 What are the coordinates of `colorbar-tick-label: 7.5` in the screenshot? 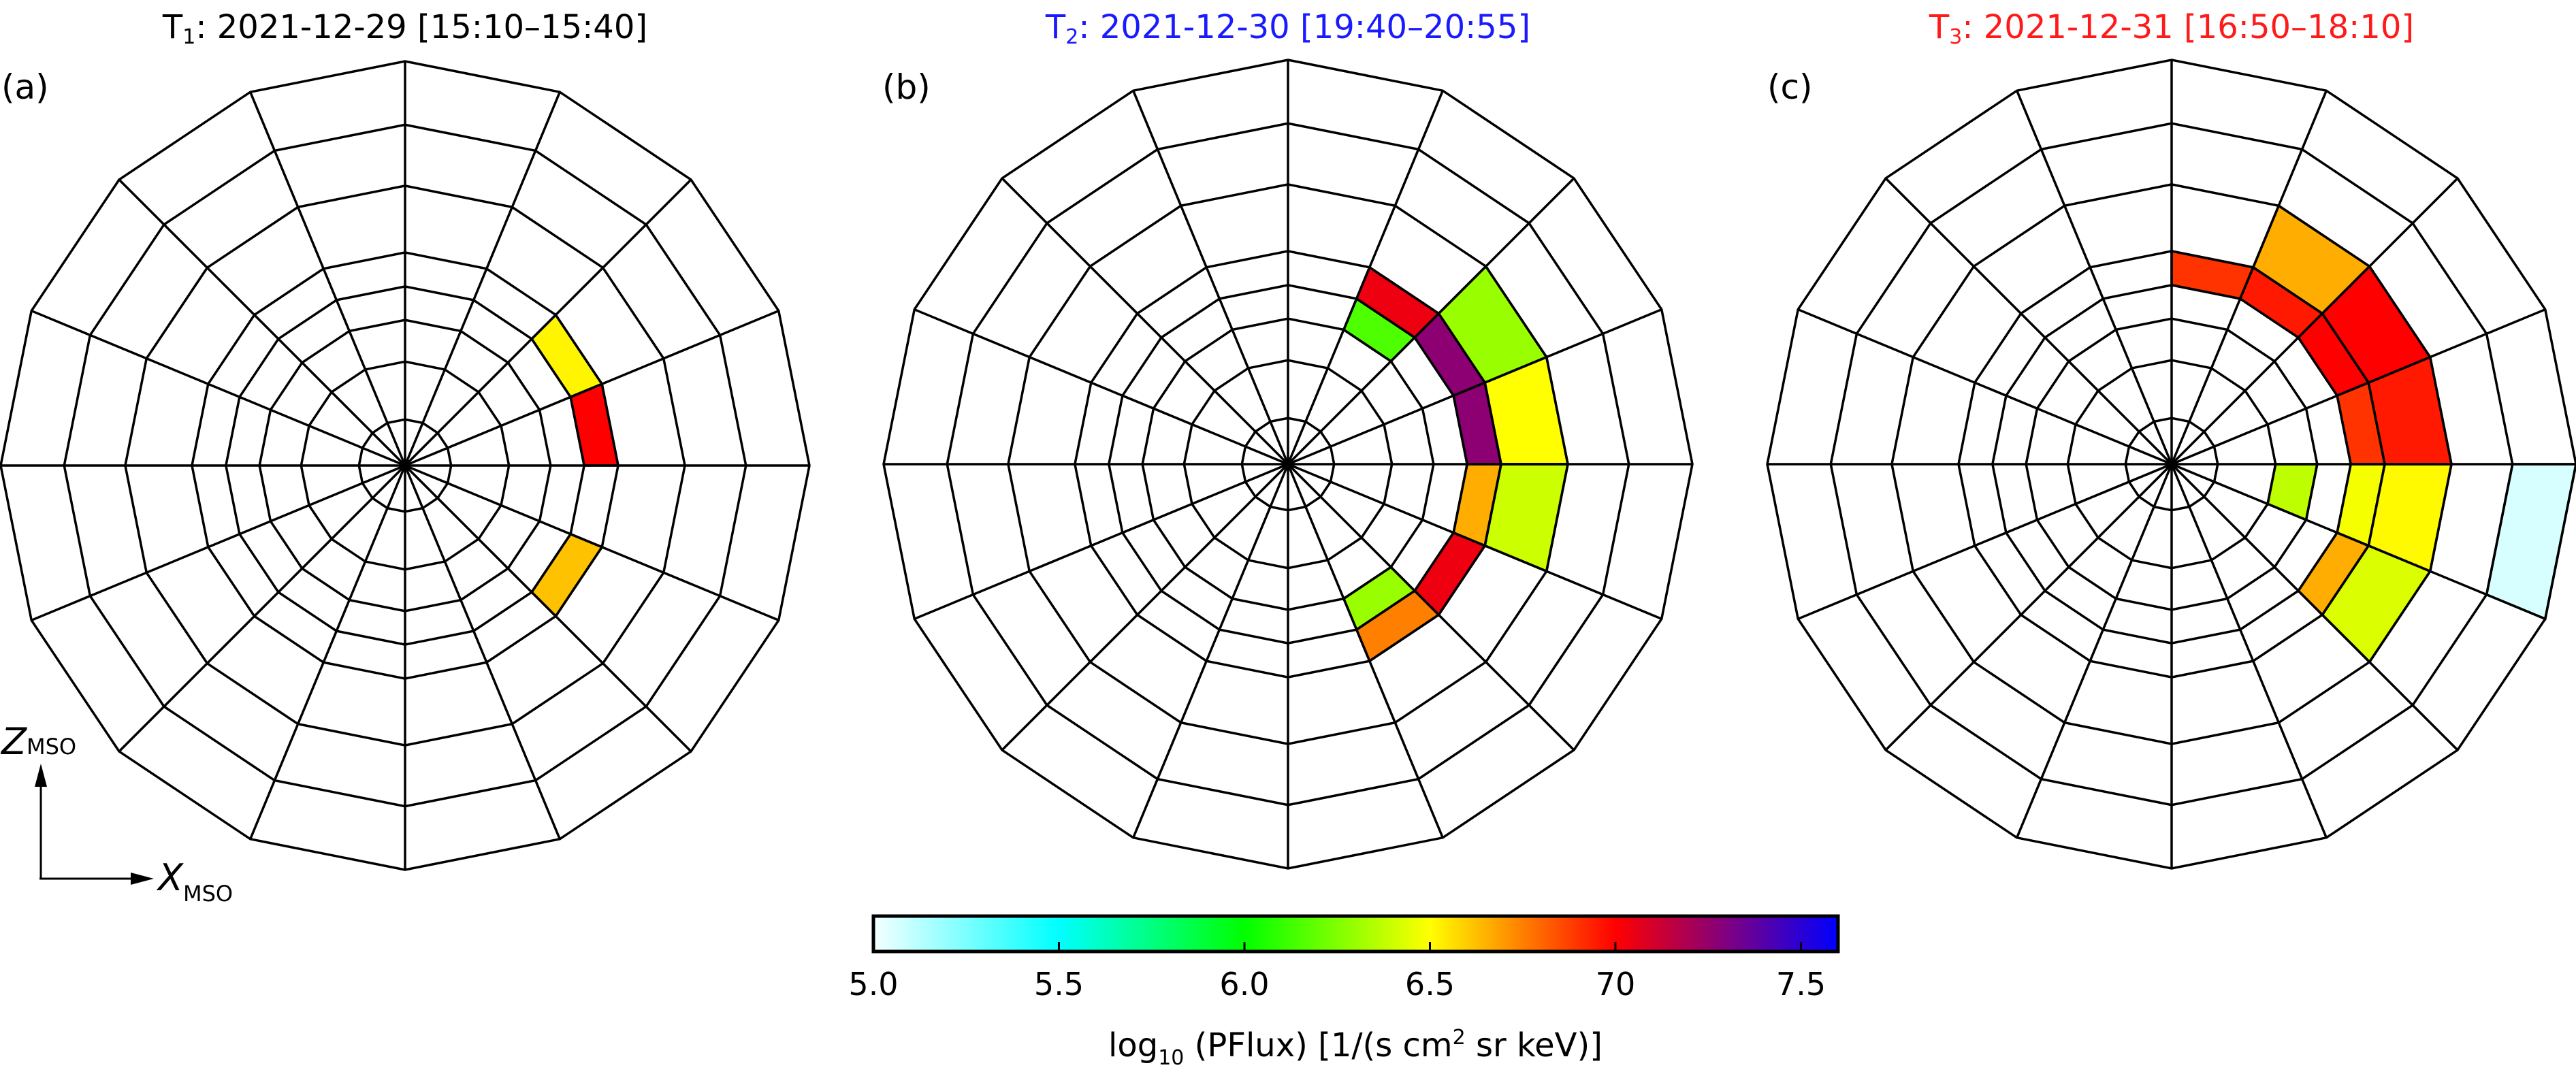 It's located at (1801, 985).